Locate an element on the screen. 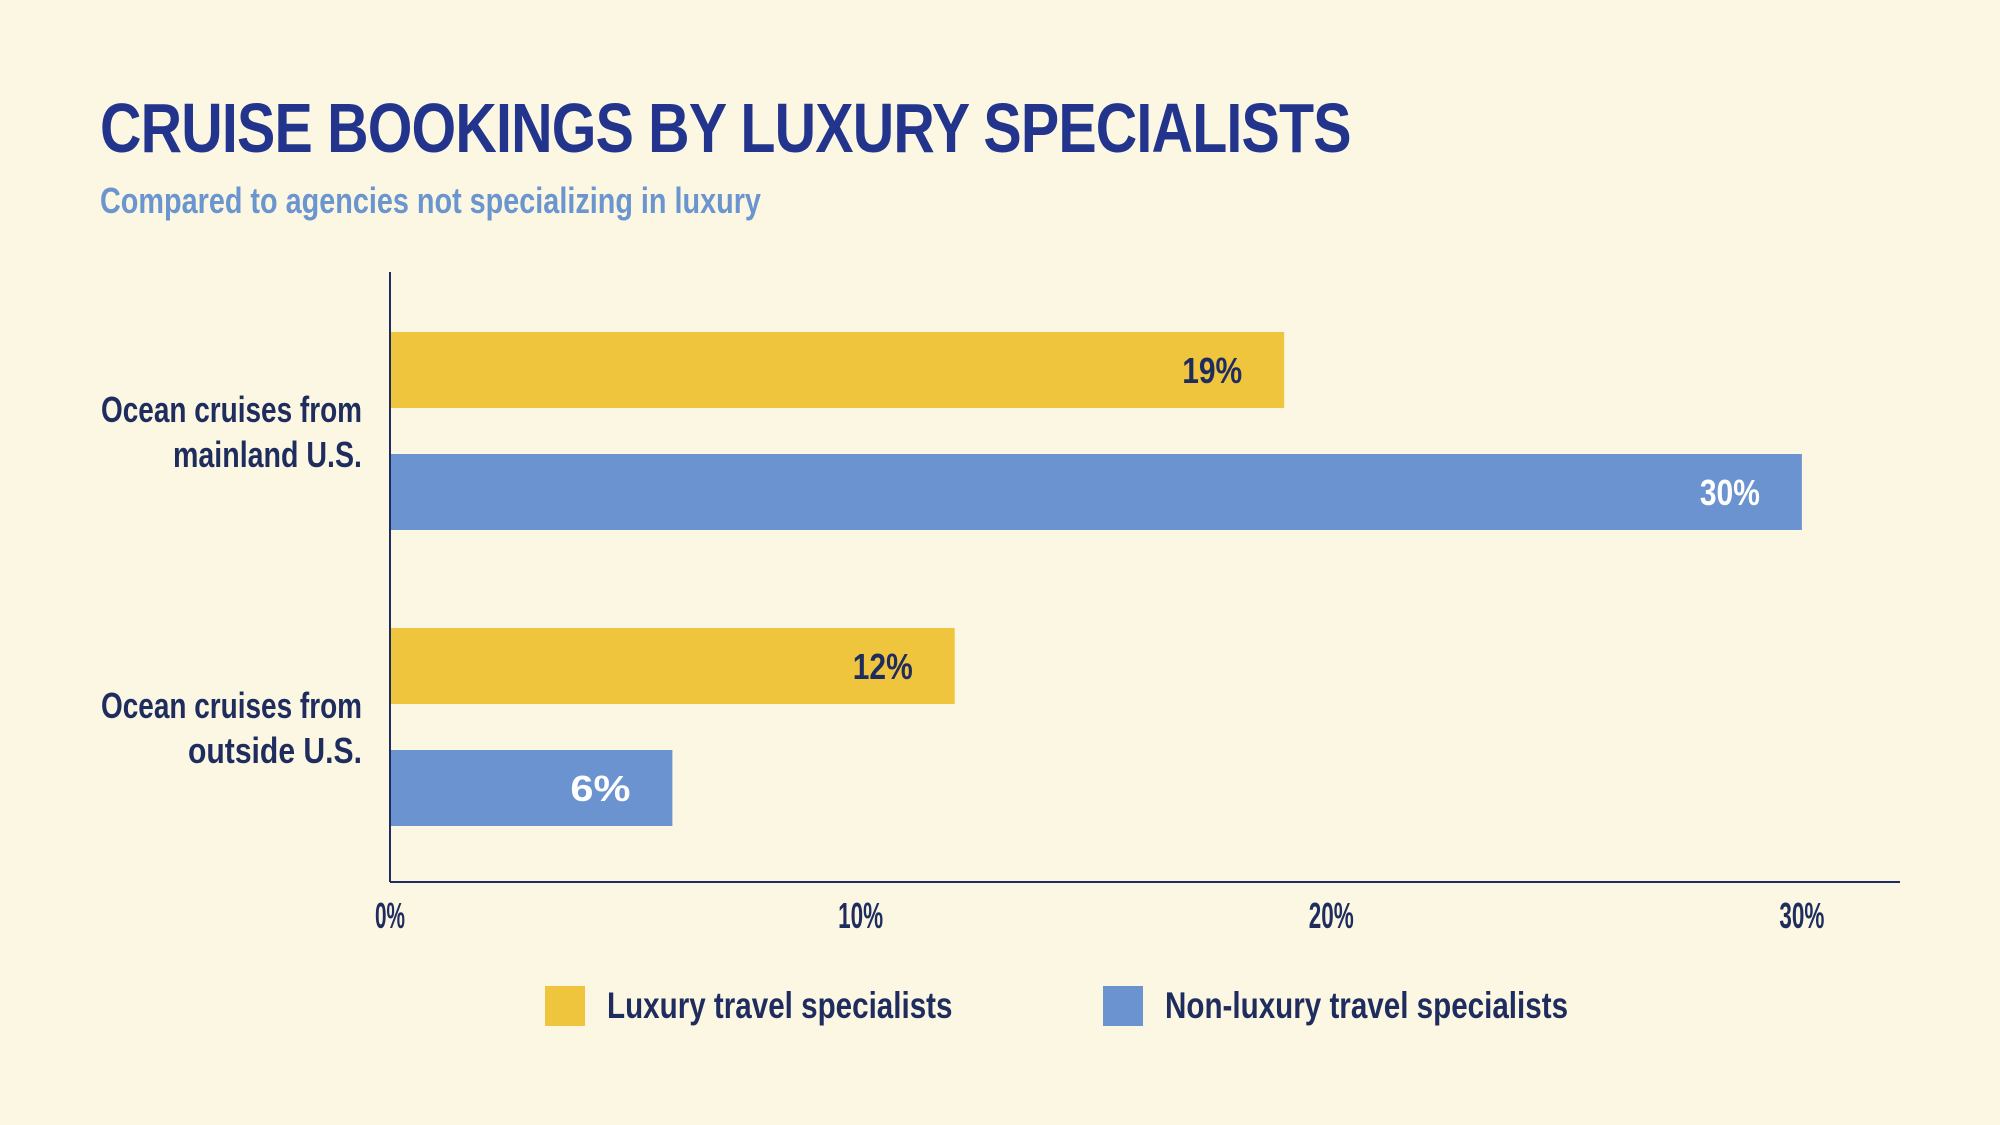 This screenshot has width=2000, height=1125. data-label-series-1-cat-0: 30% is located at coordinates (1730, 492).